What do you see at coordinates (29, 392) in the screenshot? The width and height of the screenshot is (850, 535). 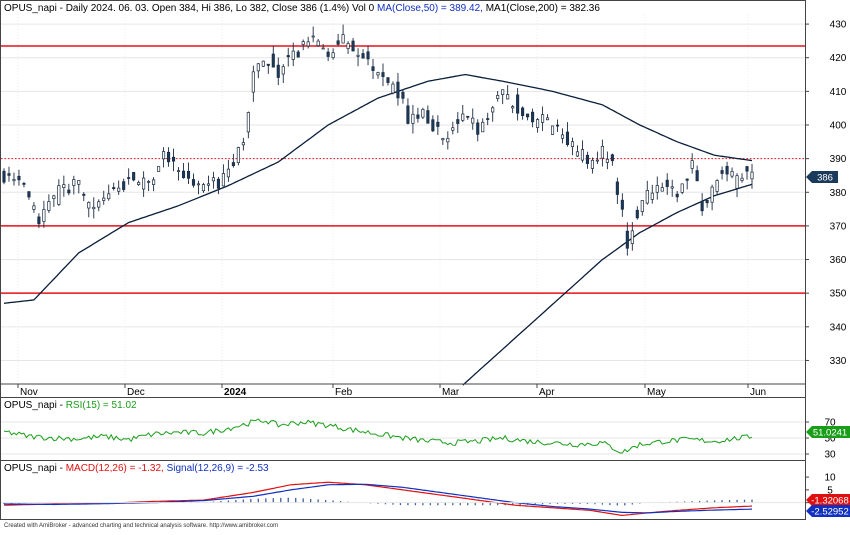 I see `month-label: Nov` at bounding box center [29, 392].